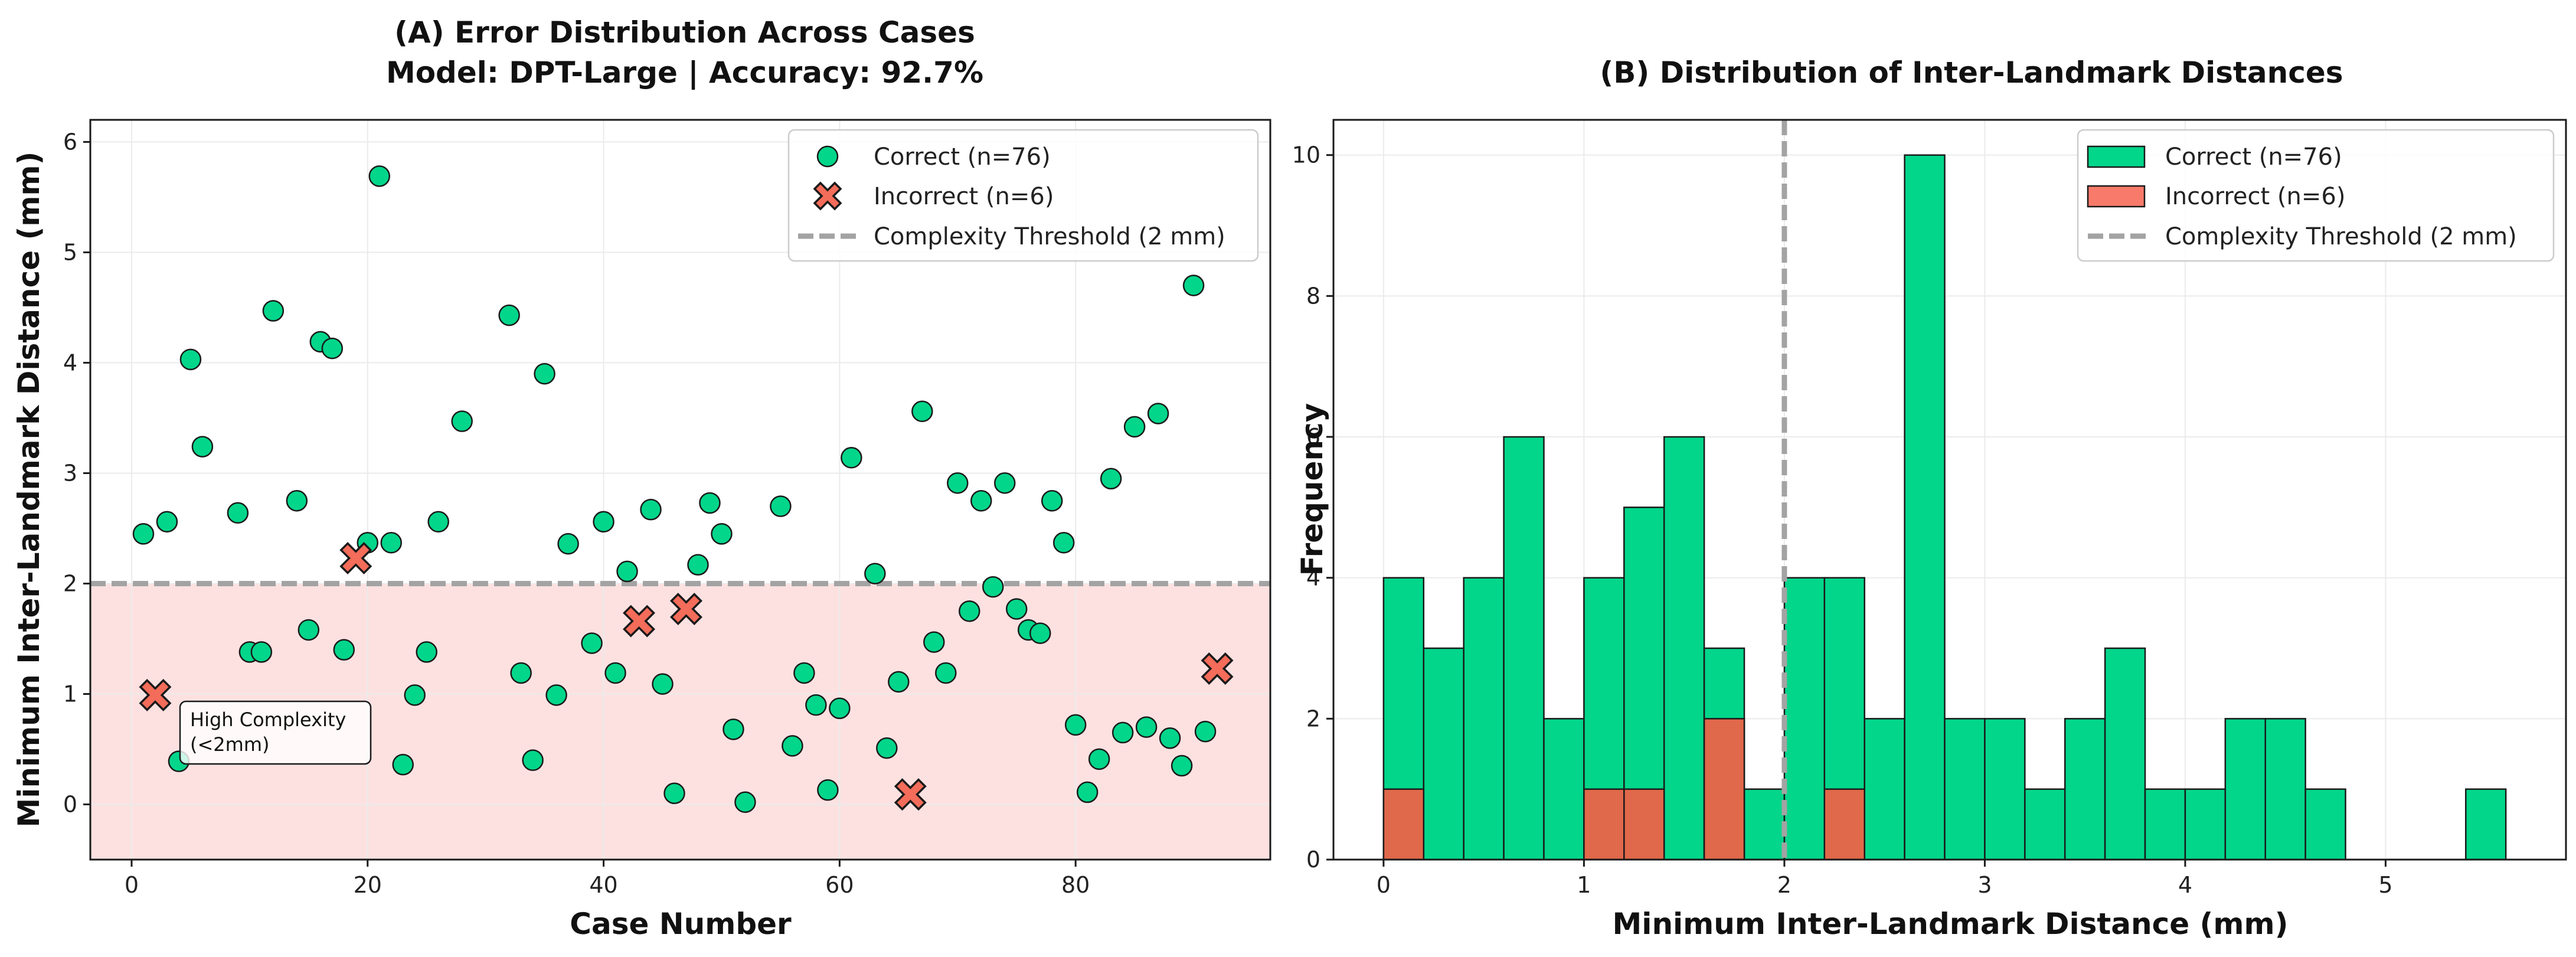 This screenshot has width=2576, height=957. What do you see at coordinates (368, 885) in the screenshot?
I see `x-tick-label: 20` at bounding box center [368, 885].